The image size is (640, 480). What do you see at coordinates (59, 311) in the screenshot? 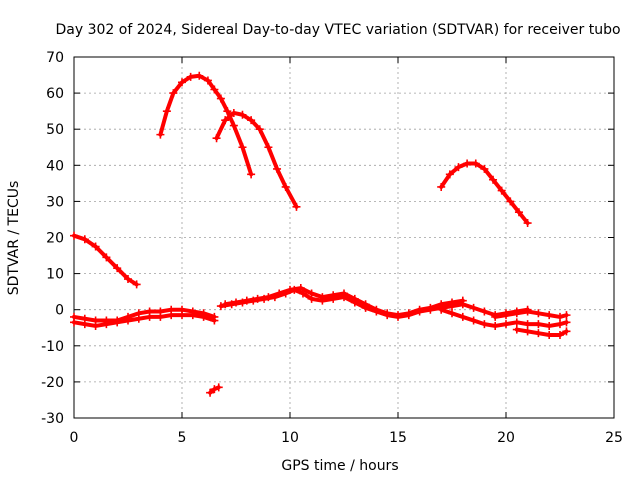
I see `y-tick-label: 0` at bounding box center [59, 311].